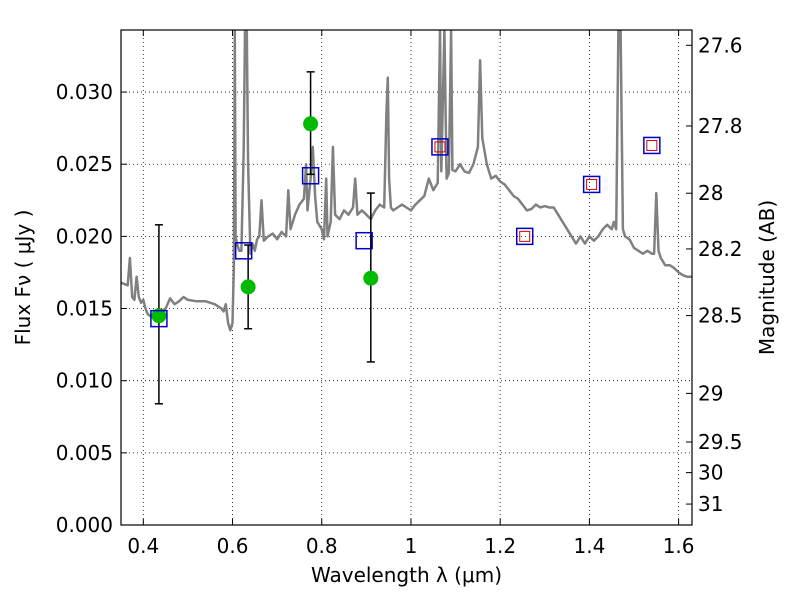  I want to click on x-tick-label: 0.4, so click(143, 546).